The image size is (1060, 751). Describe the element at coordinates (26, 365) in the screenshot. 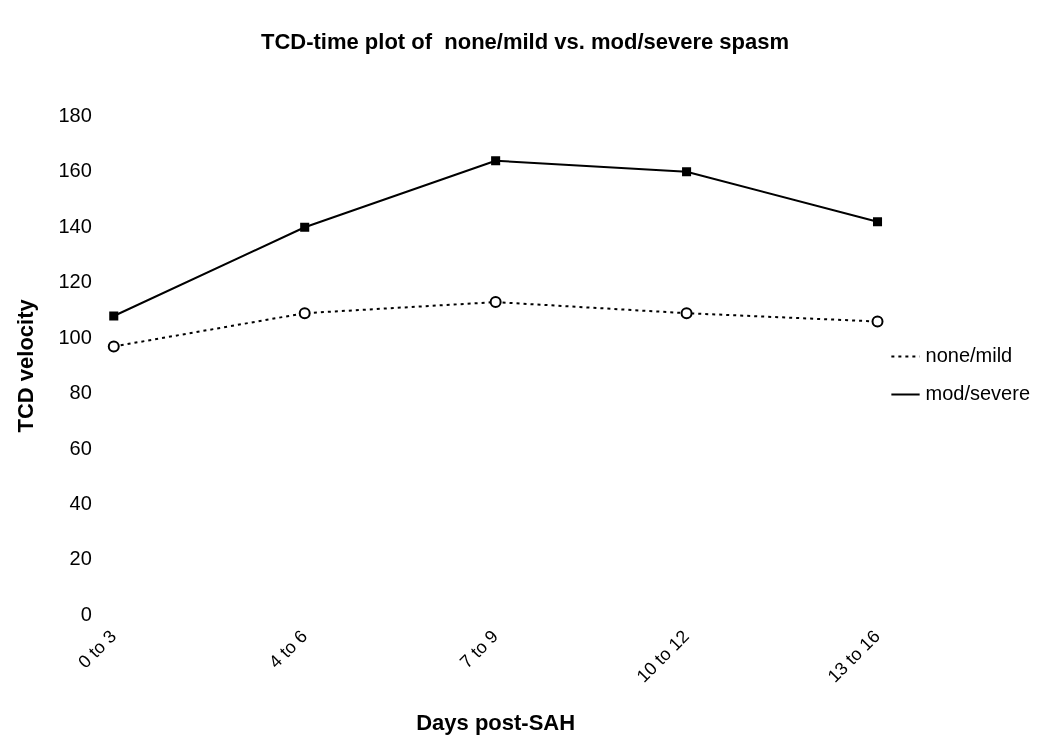

I see `y-axis-title: TCD velocity` at that location.